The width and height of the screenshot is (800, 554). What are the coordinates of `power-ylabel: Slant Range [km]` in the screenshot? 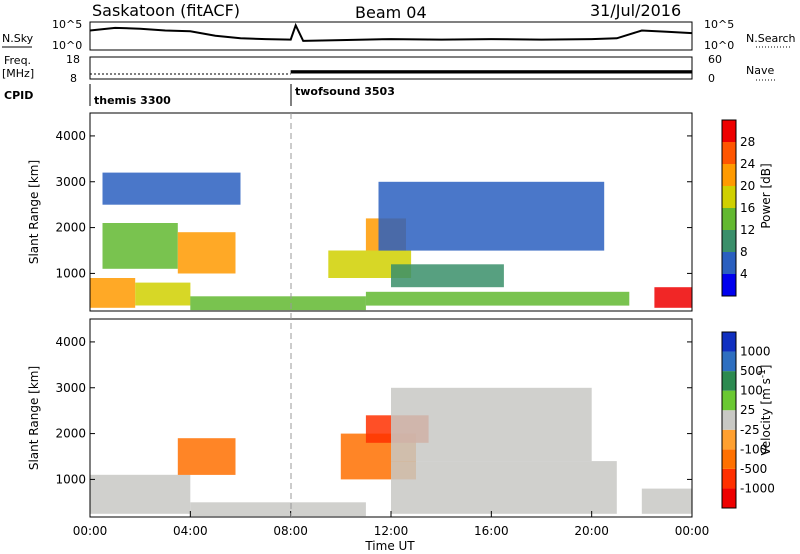 It's located at (34, 212).